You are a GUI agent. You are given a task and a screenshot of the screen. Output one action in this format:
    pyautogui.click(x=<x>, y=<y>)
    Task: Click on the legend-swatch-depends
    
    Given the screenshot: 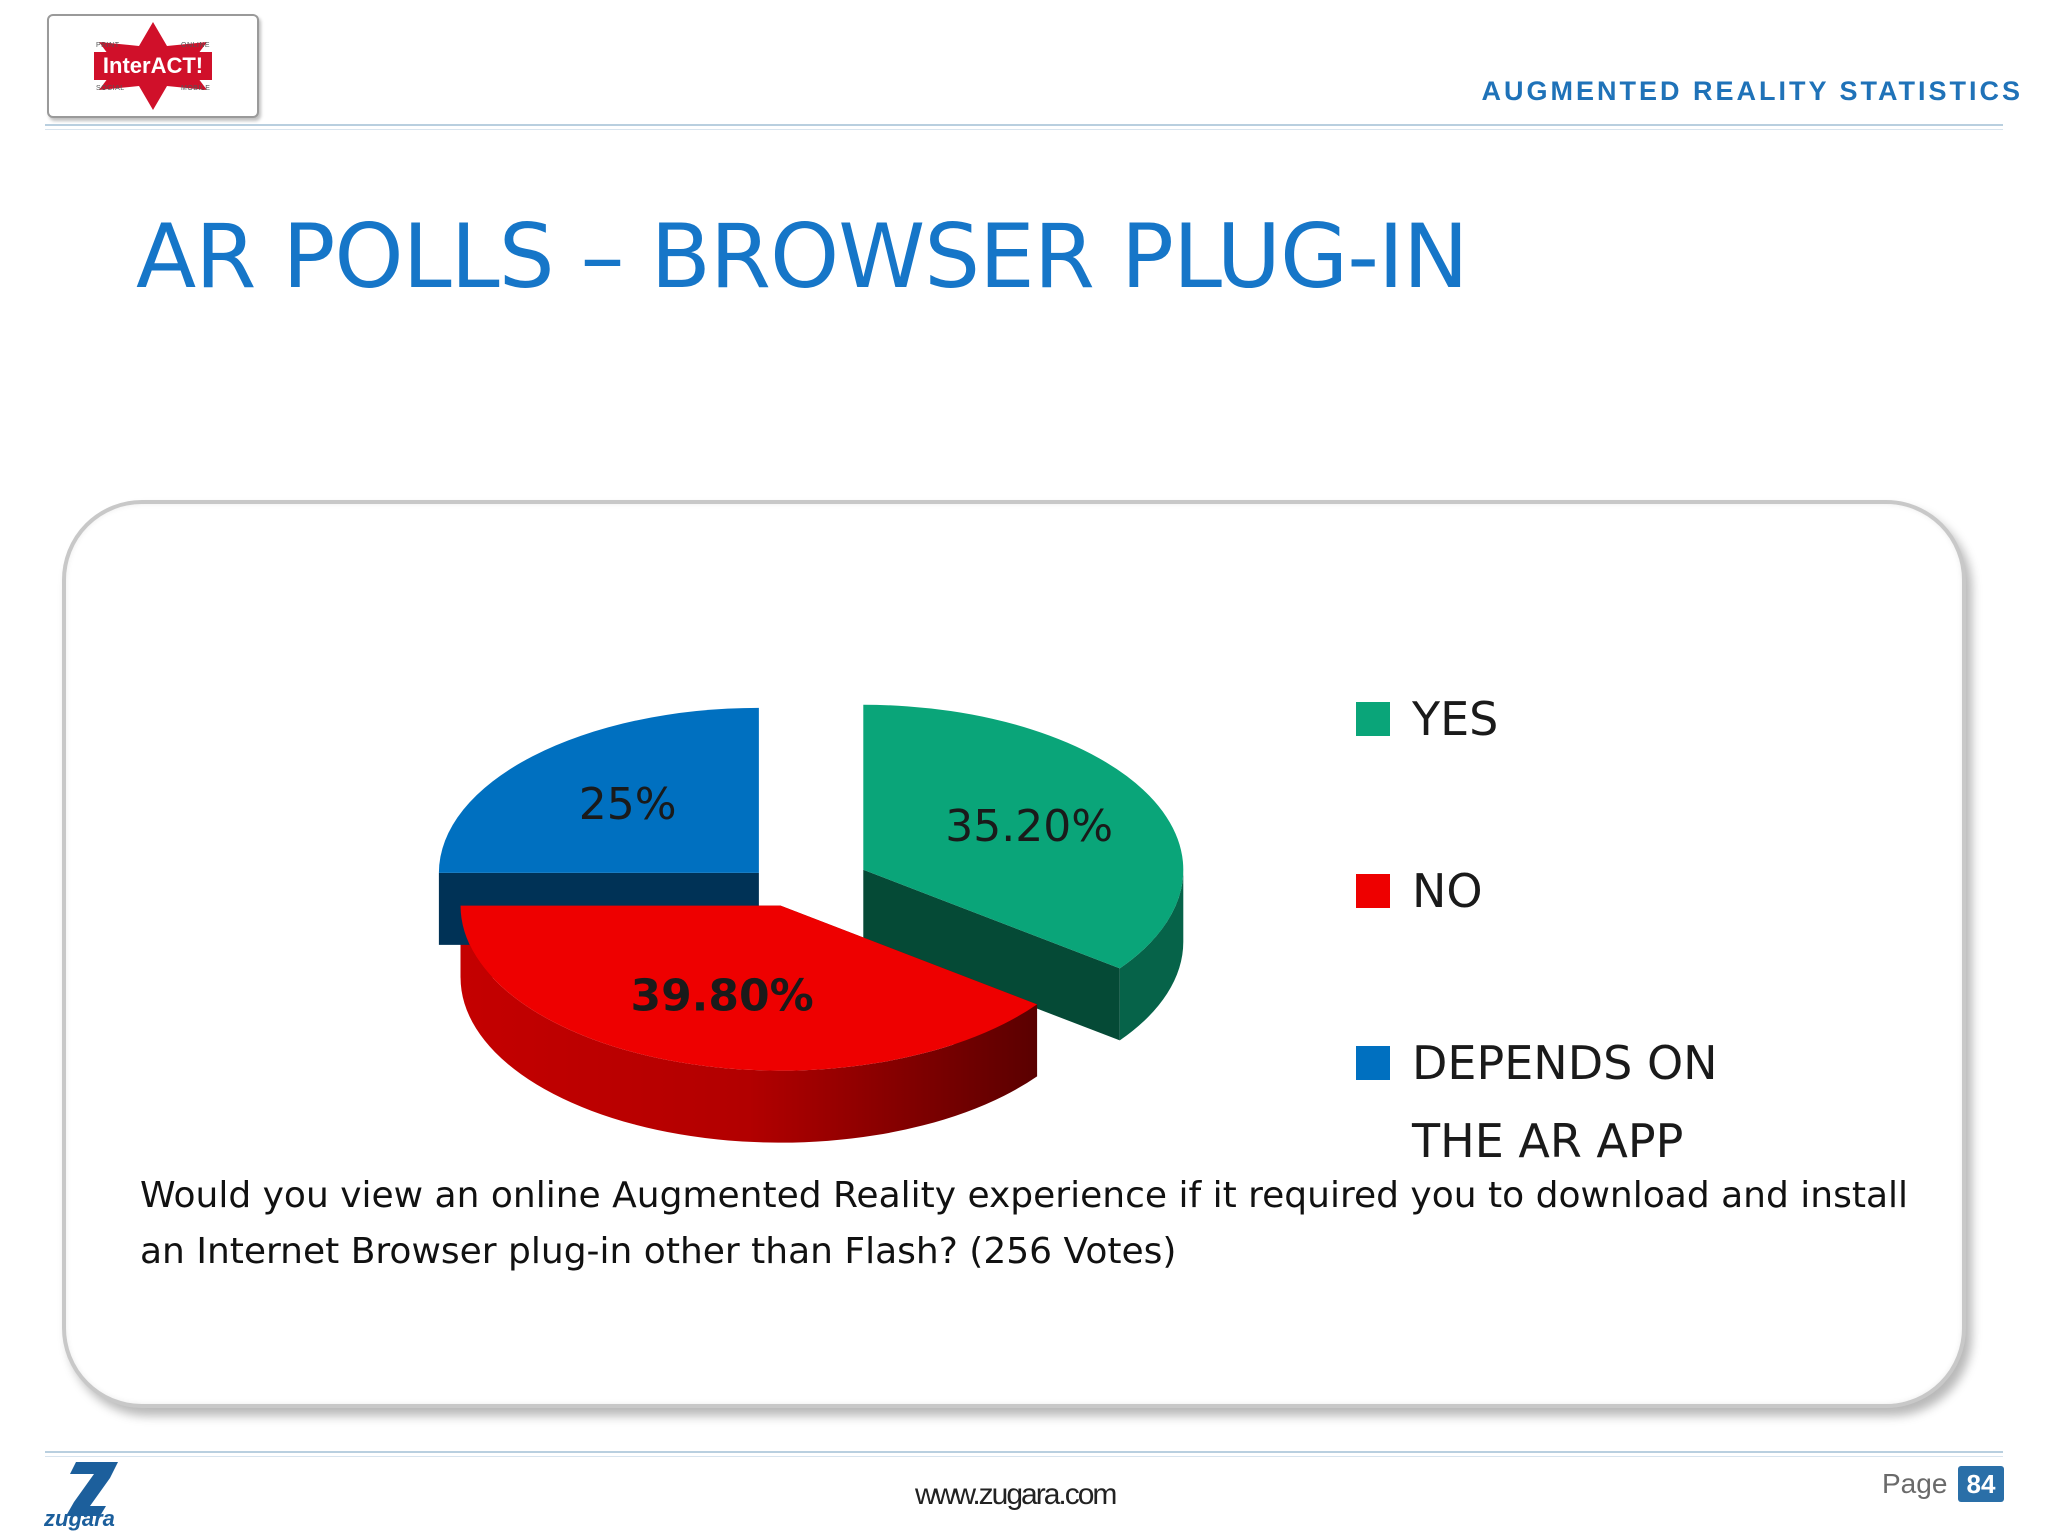 What is the action you would take?
    pyautogui.click(x=1373, y=1063)
    